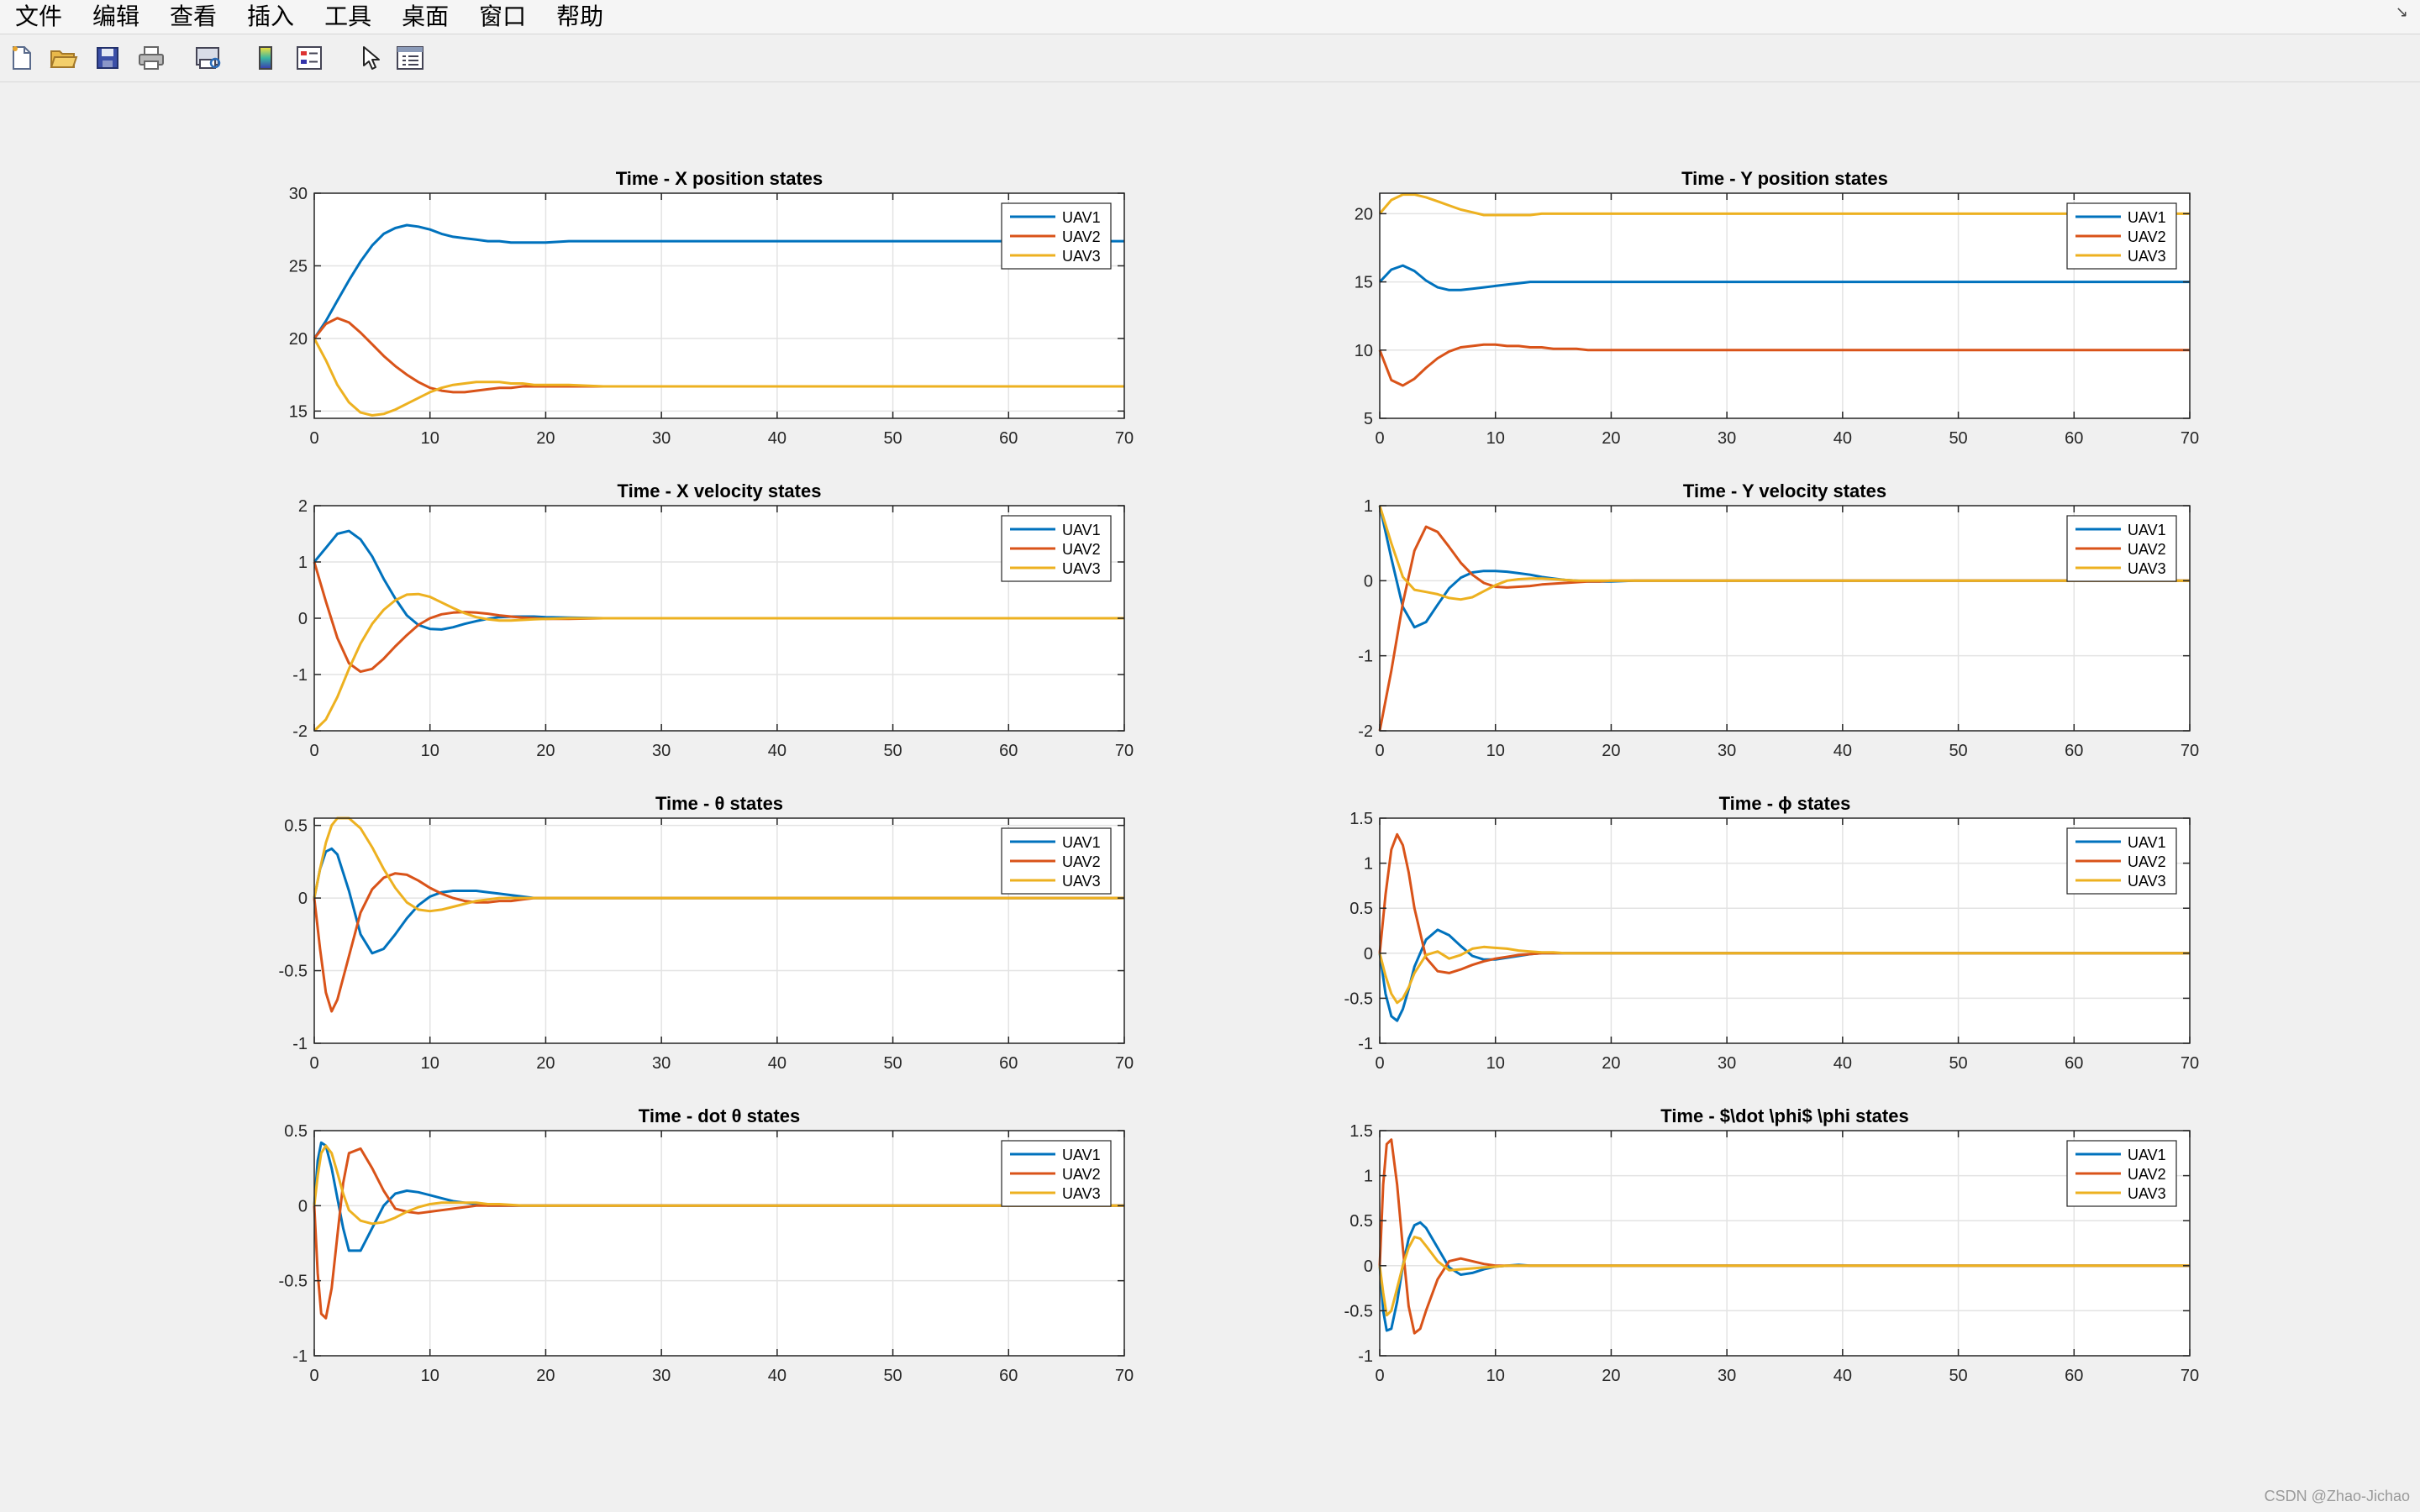 This screenshot has width=2420, height=1512. I want to click on menu-insert: 插入, so click(271, 16).